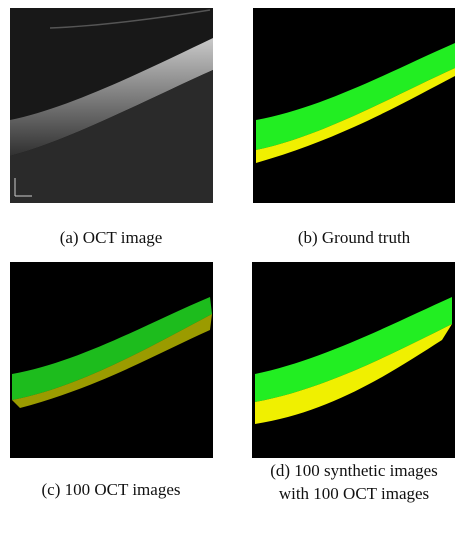  What do you see at coordinates (354, 470) in the screenshot?
I see `caption: (d) 100 synthetic images` at bounding box center [354, 470].